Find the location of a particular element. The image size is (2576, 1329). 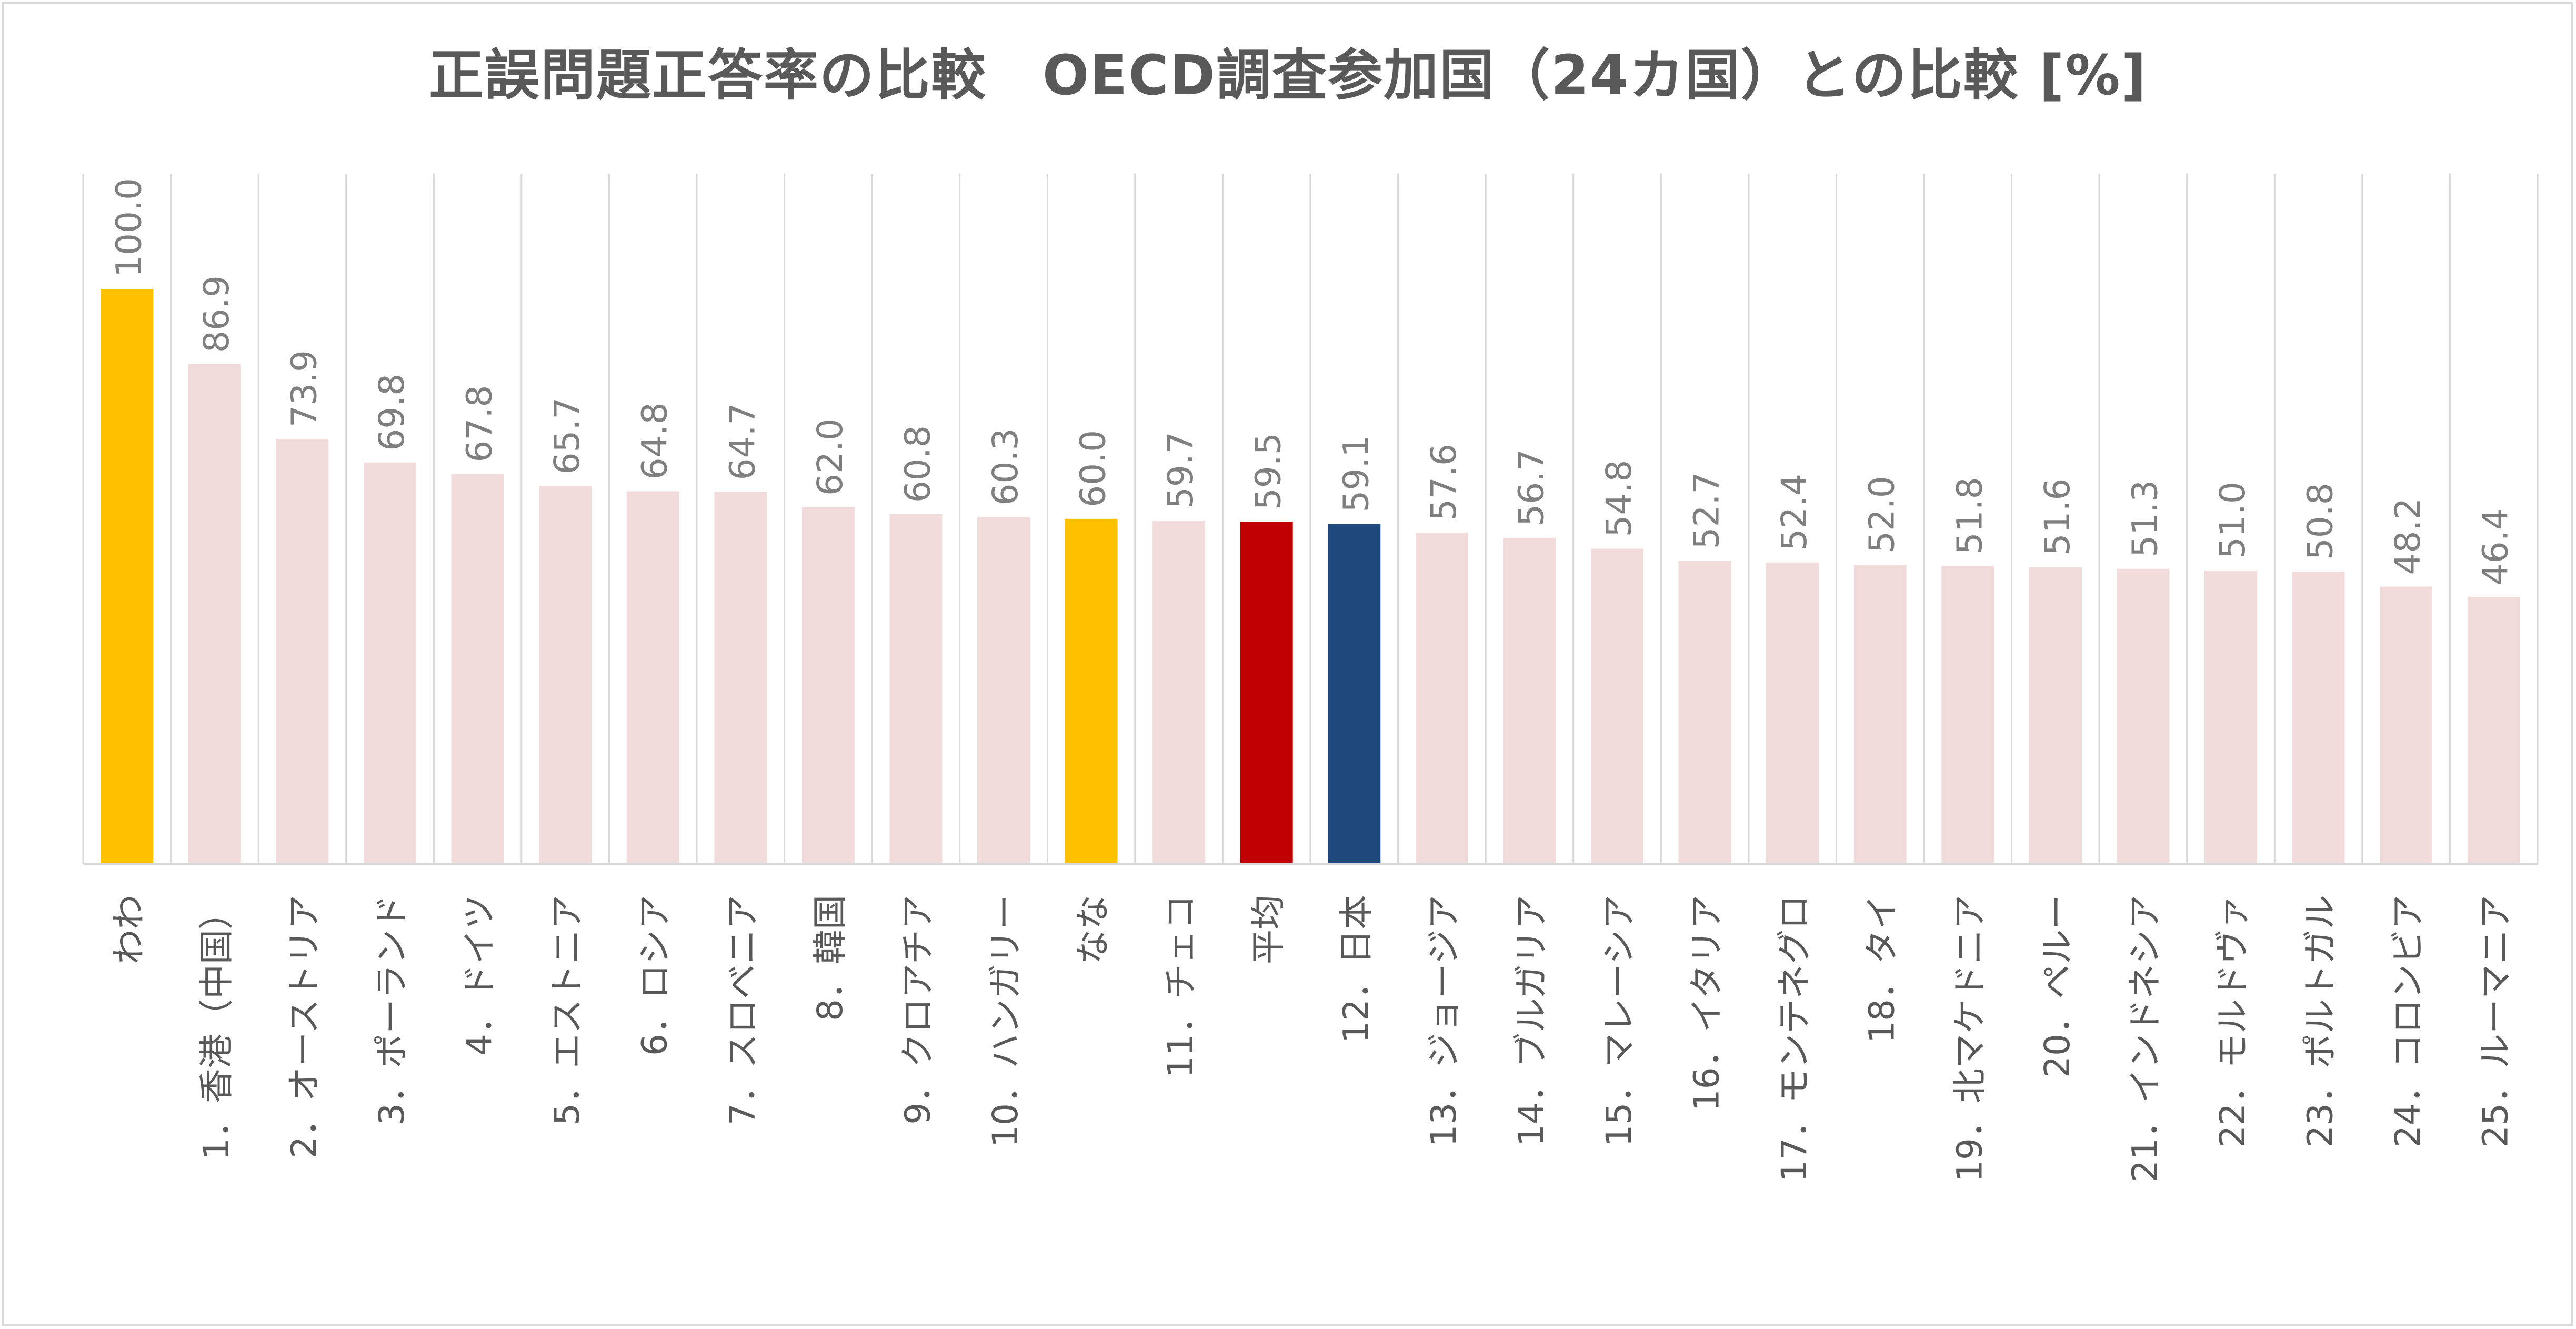

value-label: 73.9 is located at coordinates (304, 388).